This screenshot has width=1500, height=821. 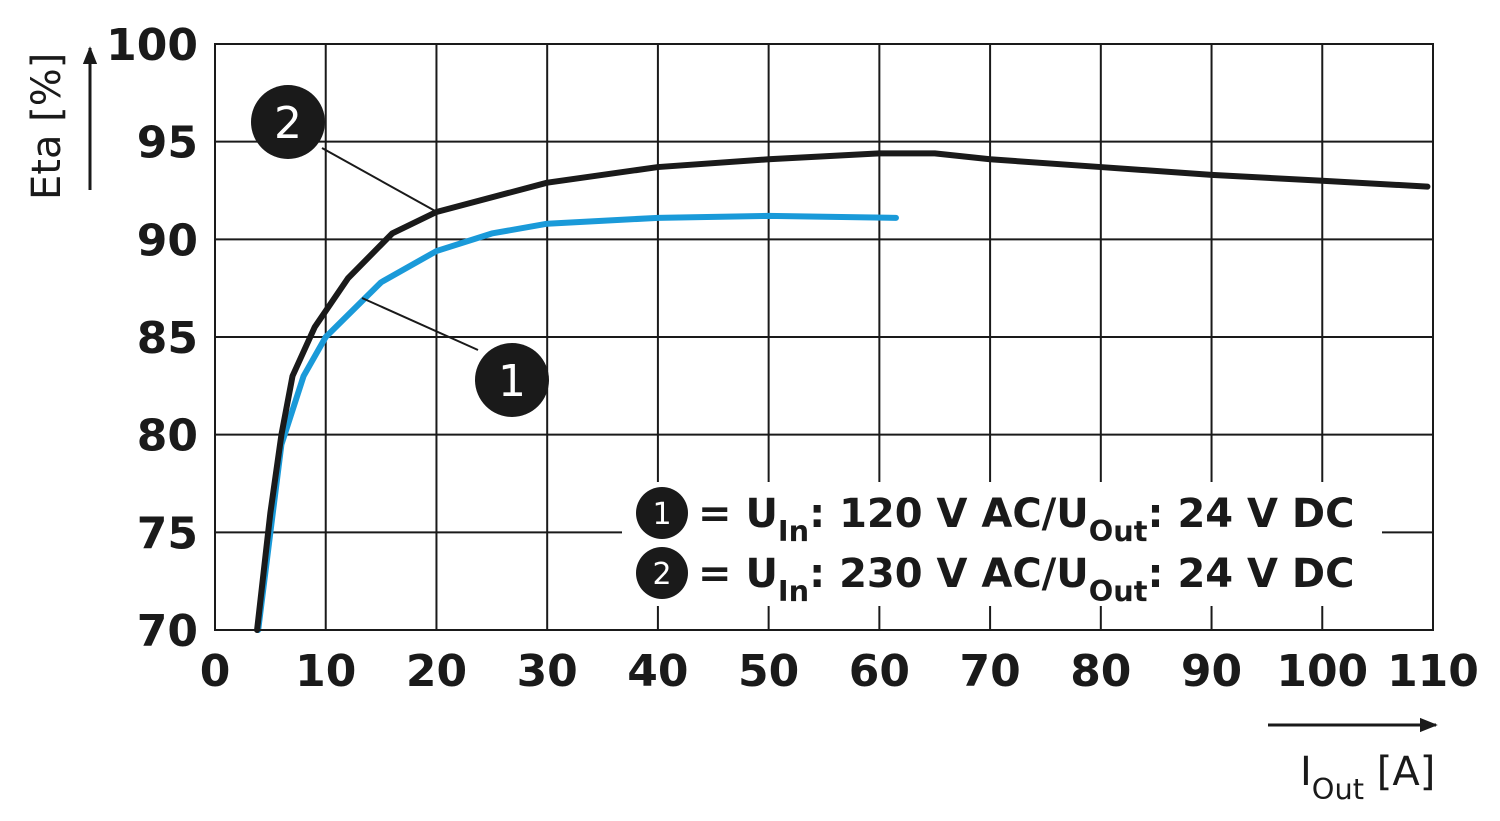 What do you see at coordinates (436, 671) in the screenshot?
I see `x-tick-label: 20` at bounding box center [436, 671].